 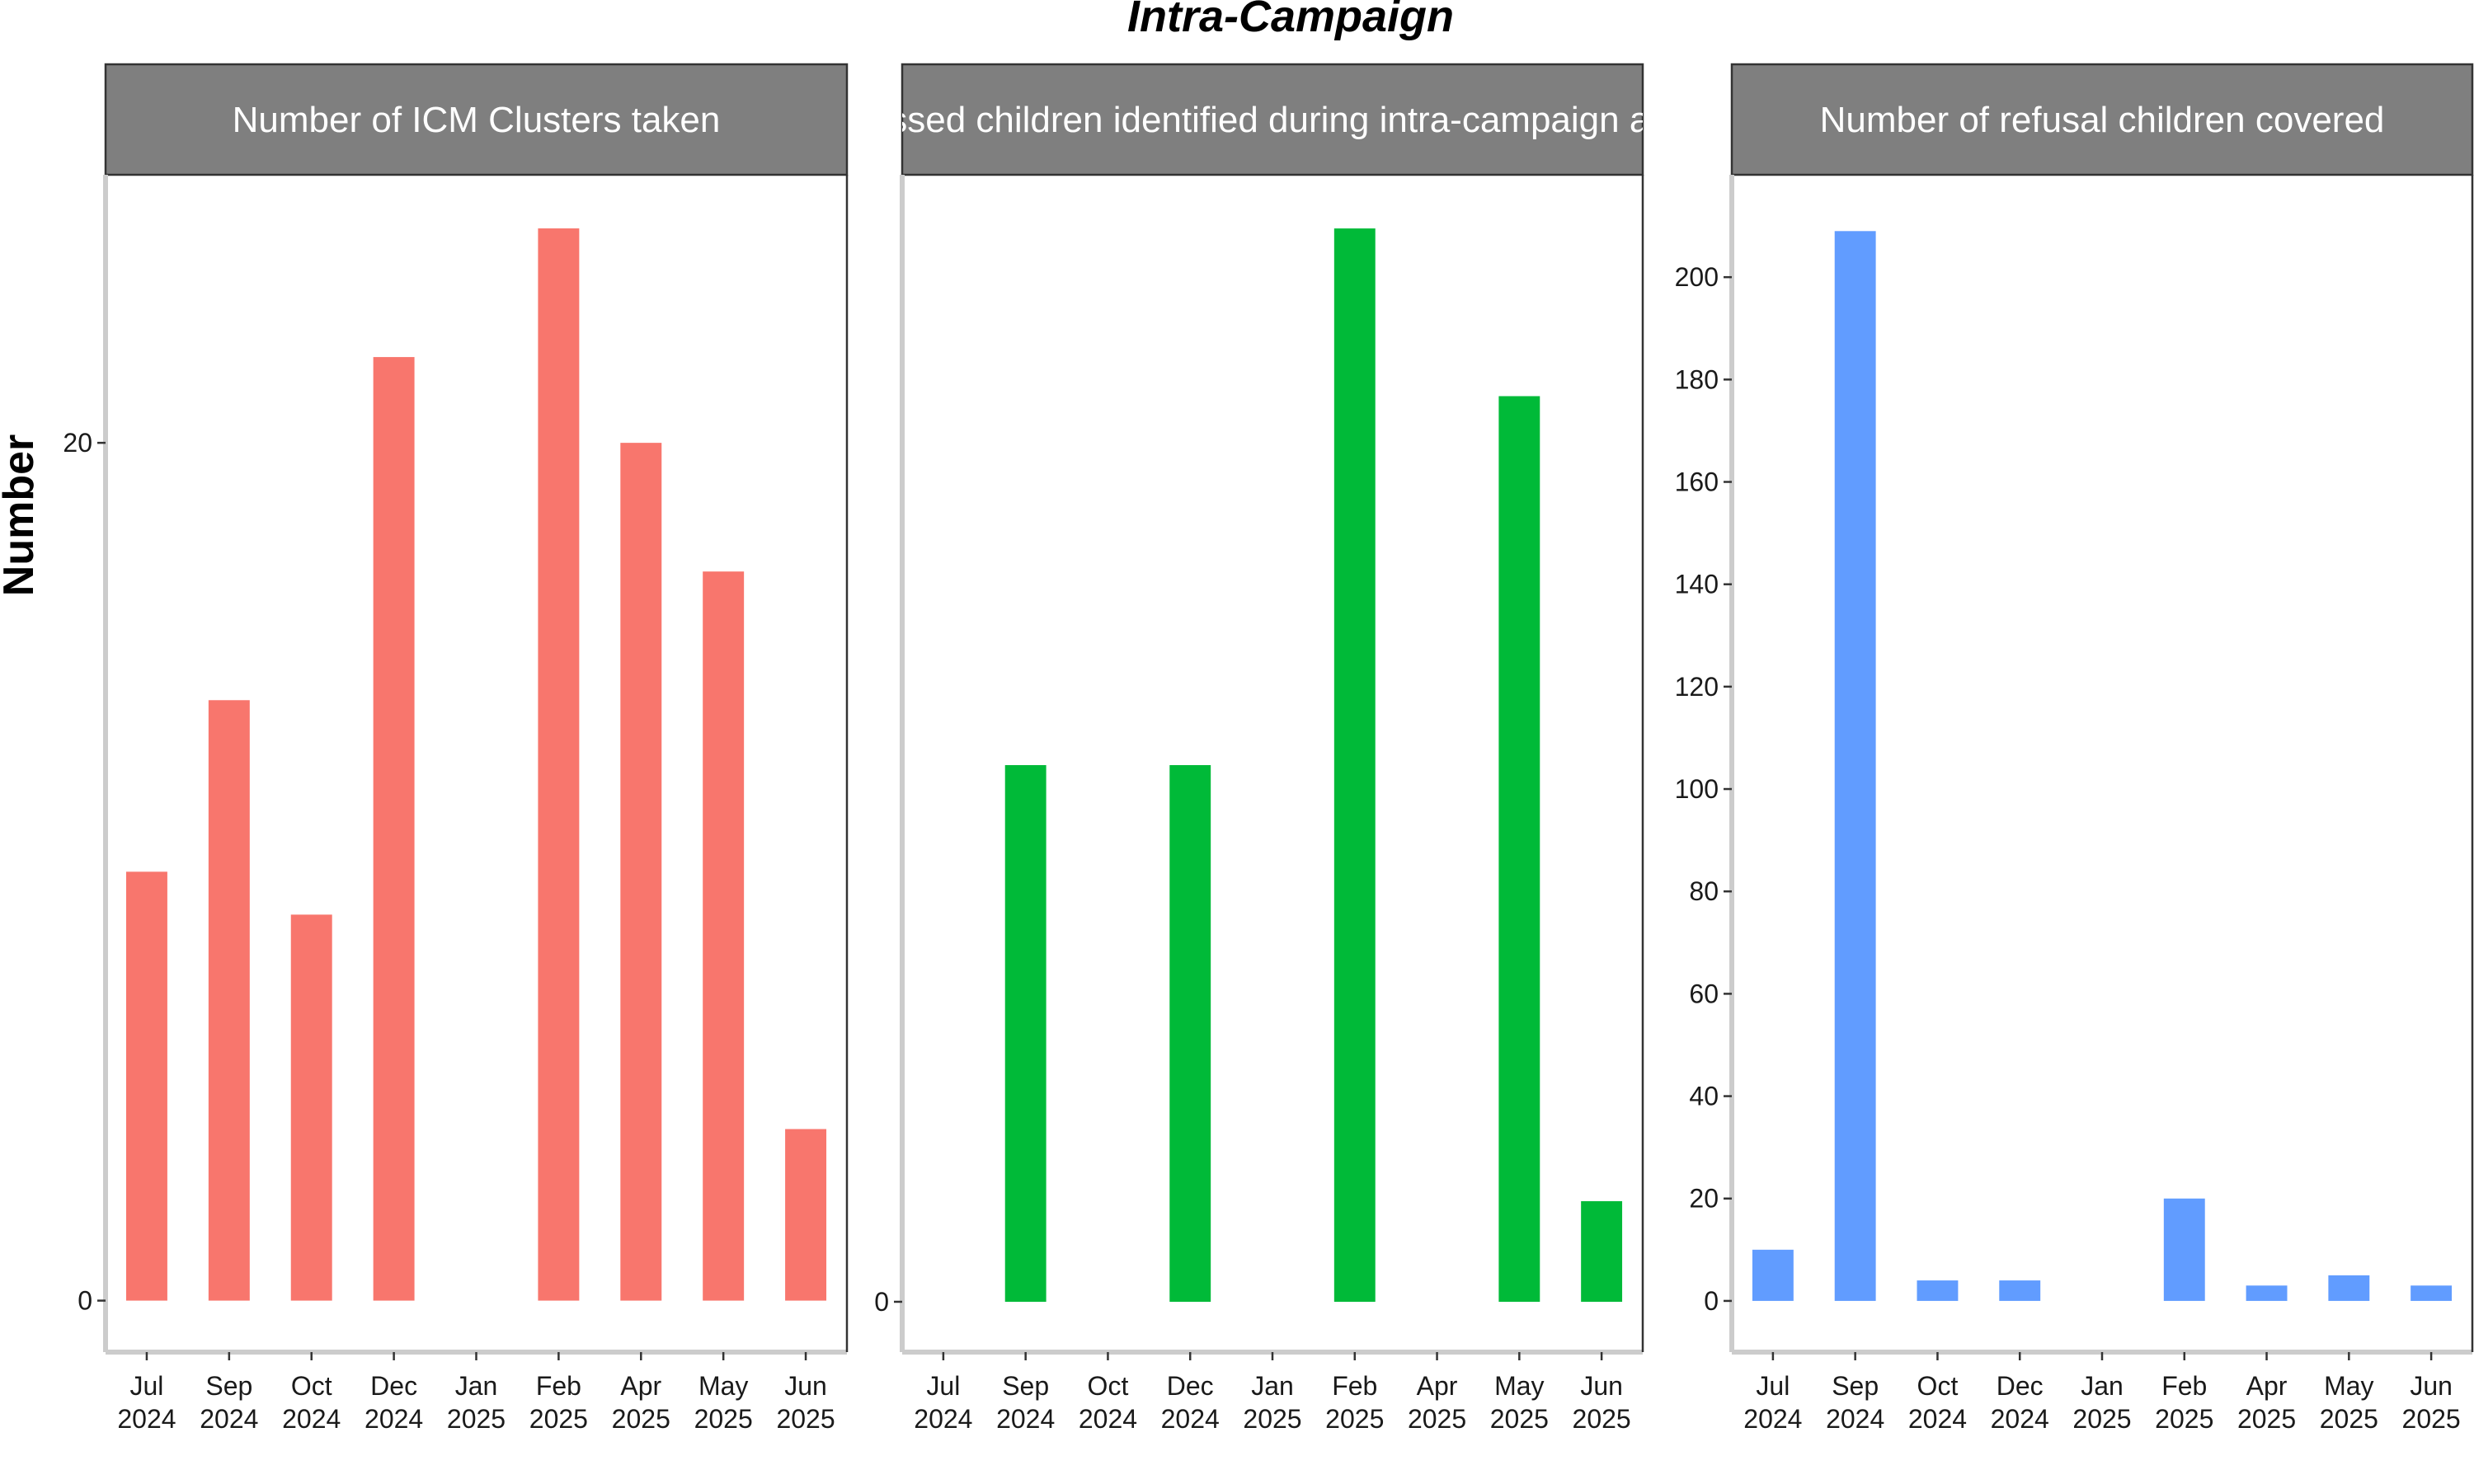 What do you see at coordinates (1704, 1096) in the screenshot?
I see `y-tick-label: 40` at bounding box center [1704, 1096].